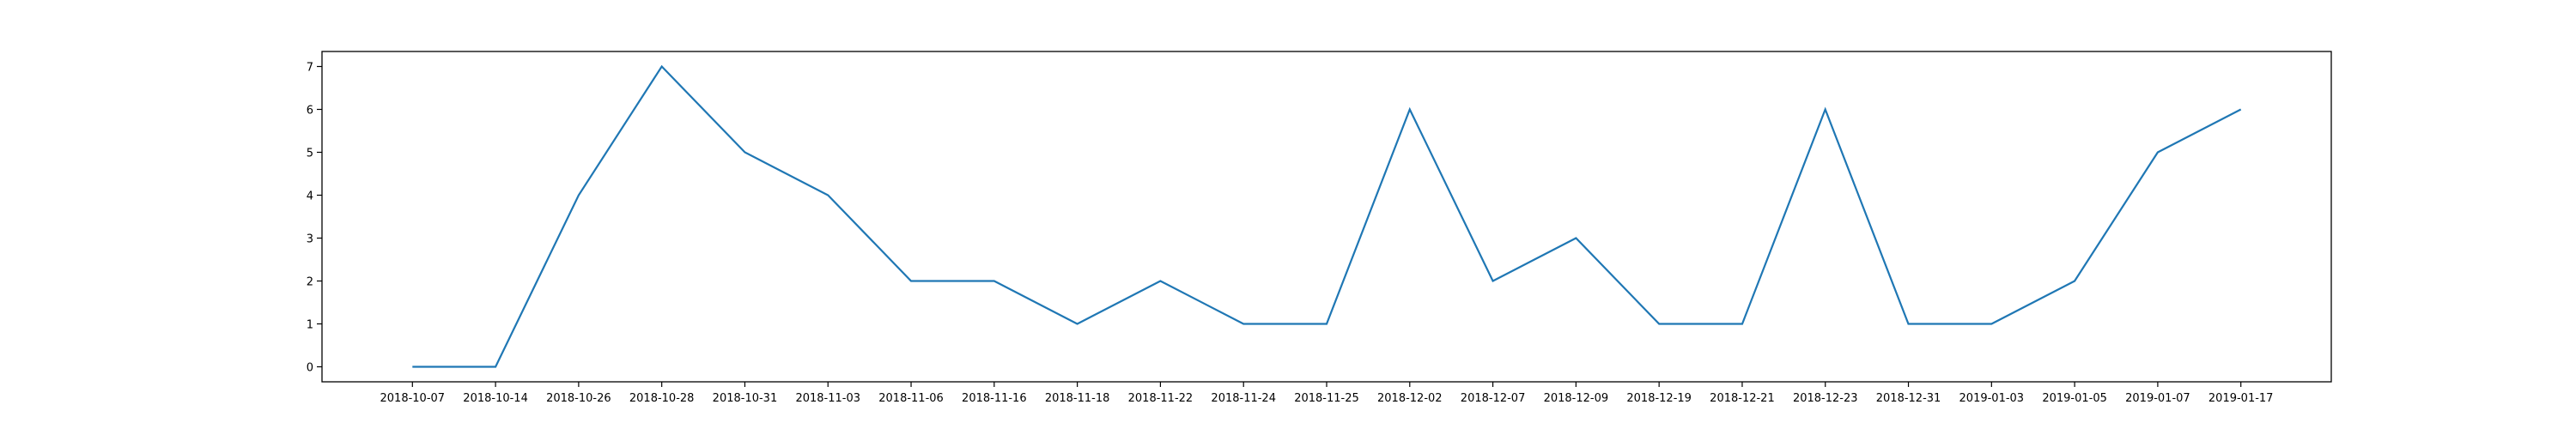 This screenshot has height=429, width=2576. Describe the element at coordinates (995, 398) in the screenshot. I see `x-tick-label: 2018-11-16` at that location.